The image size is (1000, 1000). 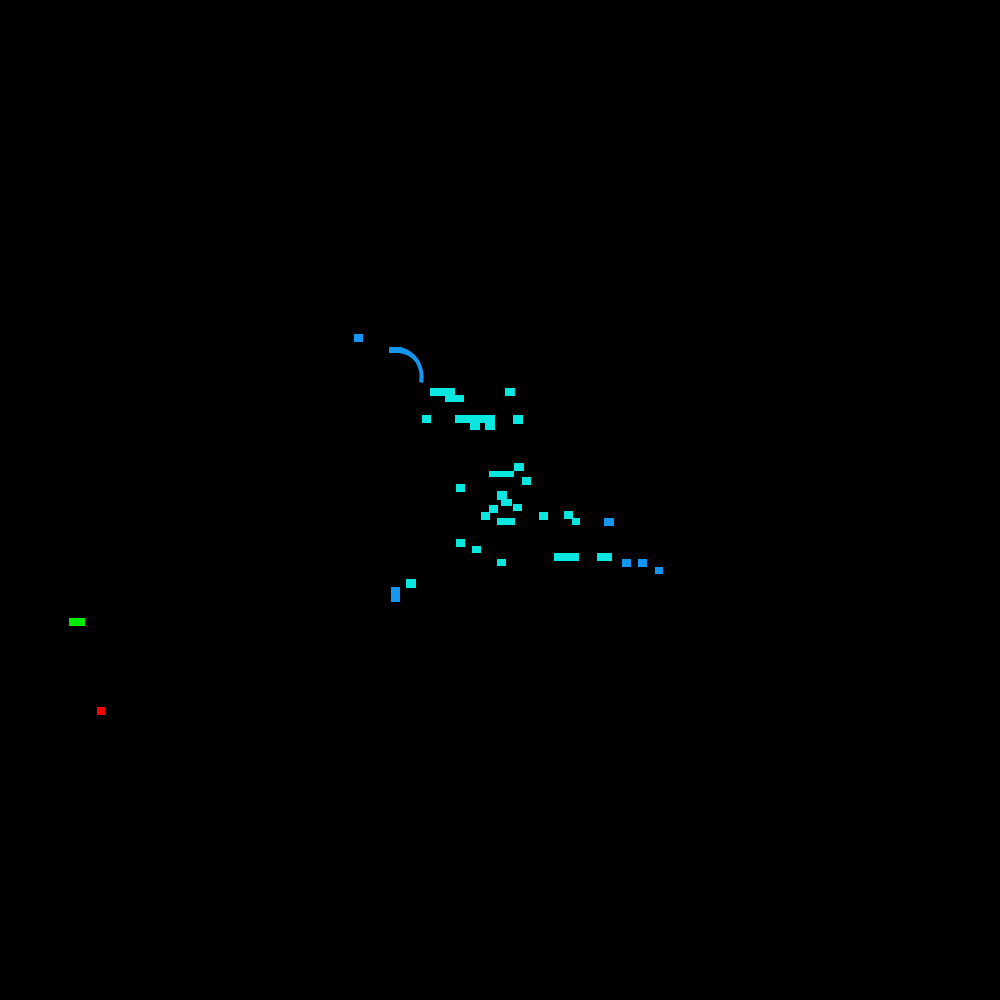 What do you see at coordinates (101, 711) in the screenshot?
I see `red-marker` at bounding box center [101, 711].